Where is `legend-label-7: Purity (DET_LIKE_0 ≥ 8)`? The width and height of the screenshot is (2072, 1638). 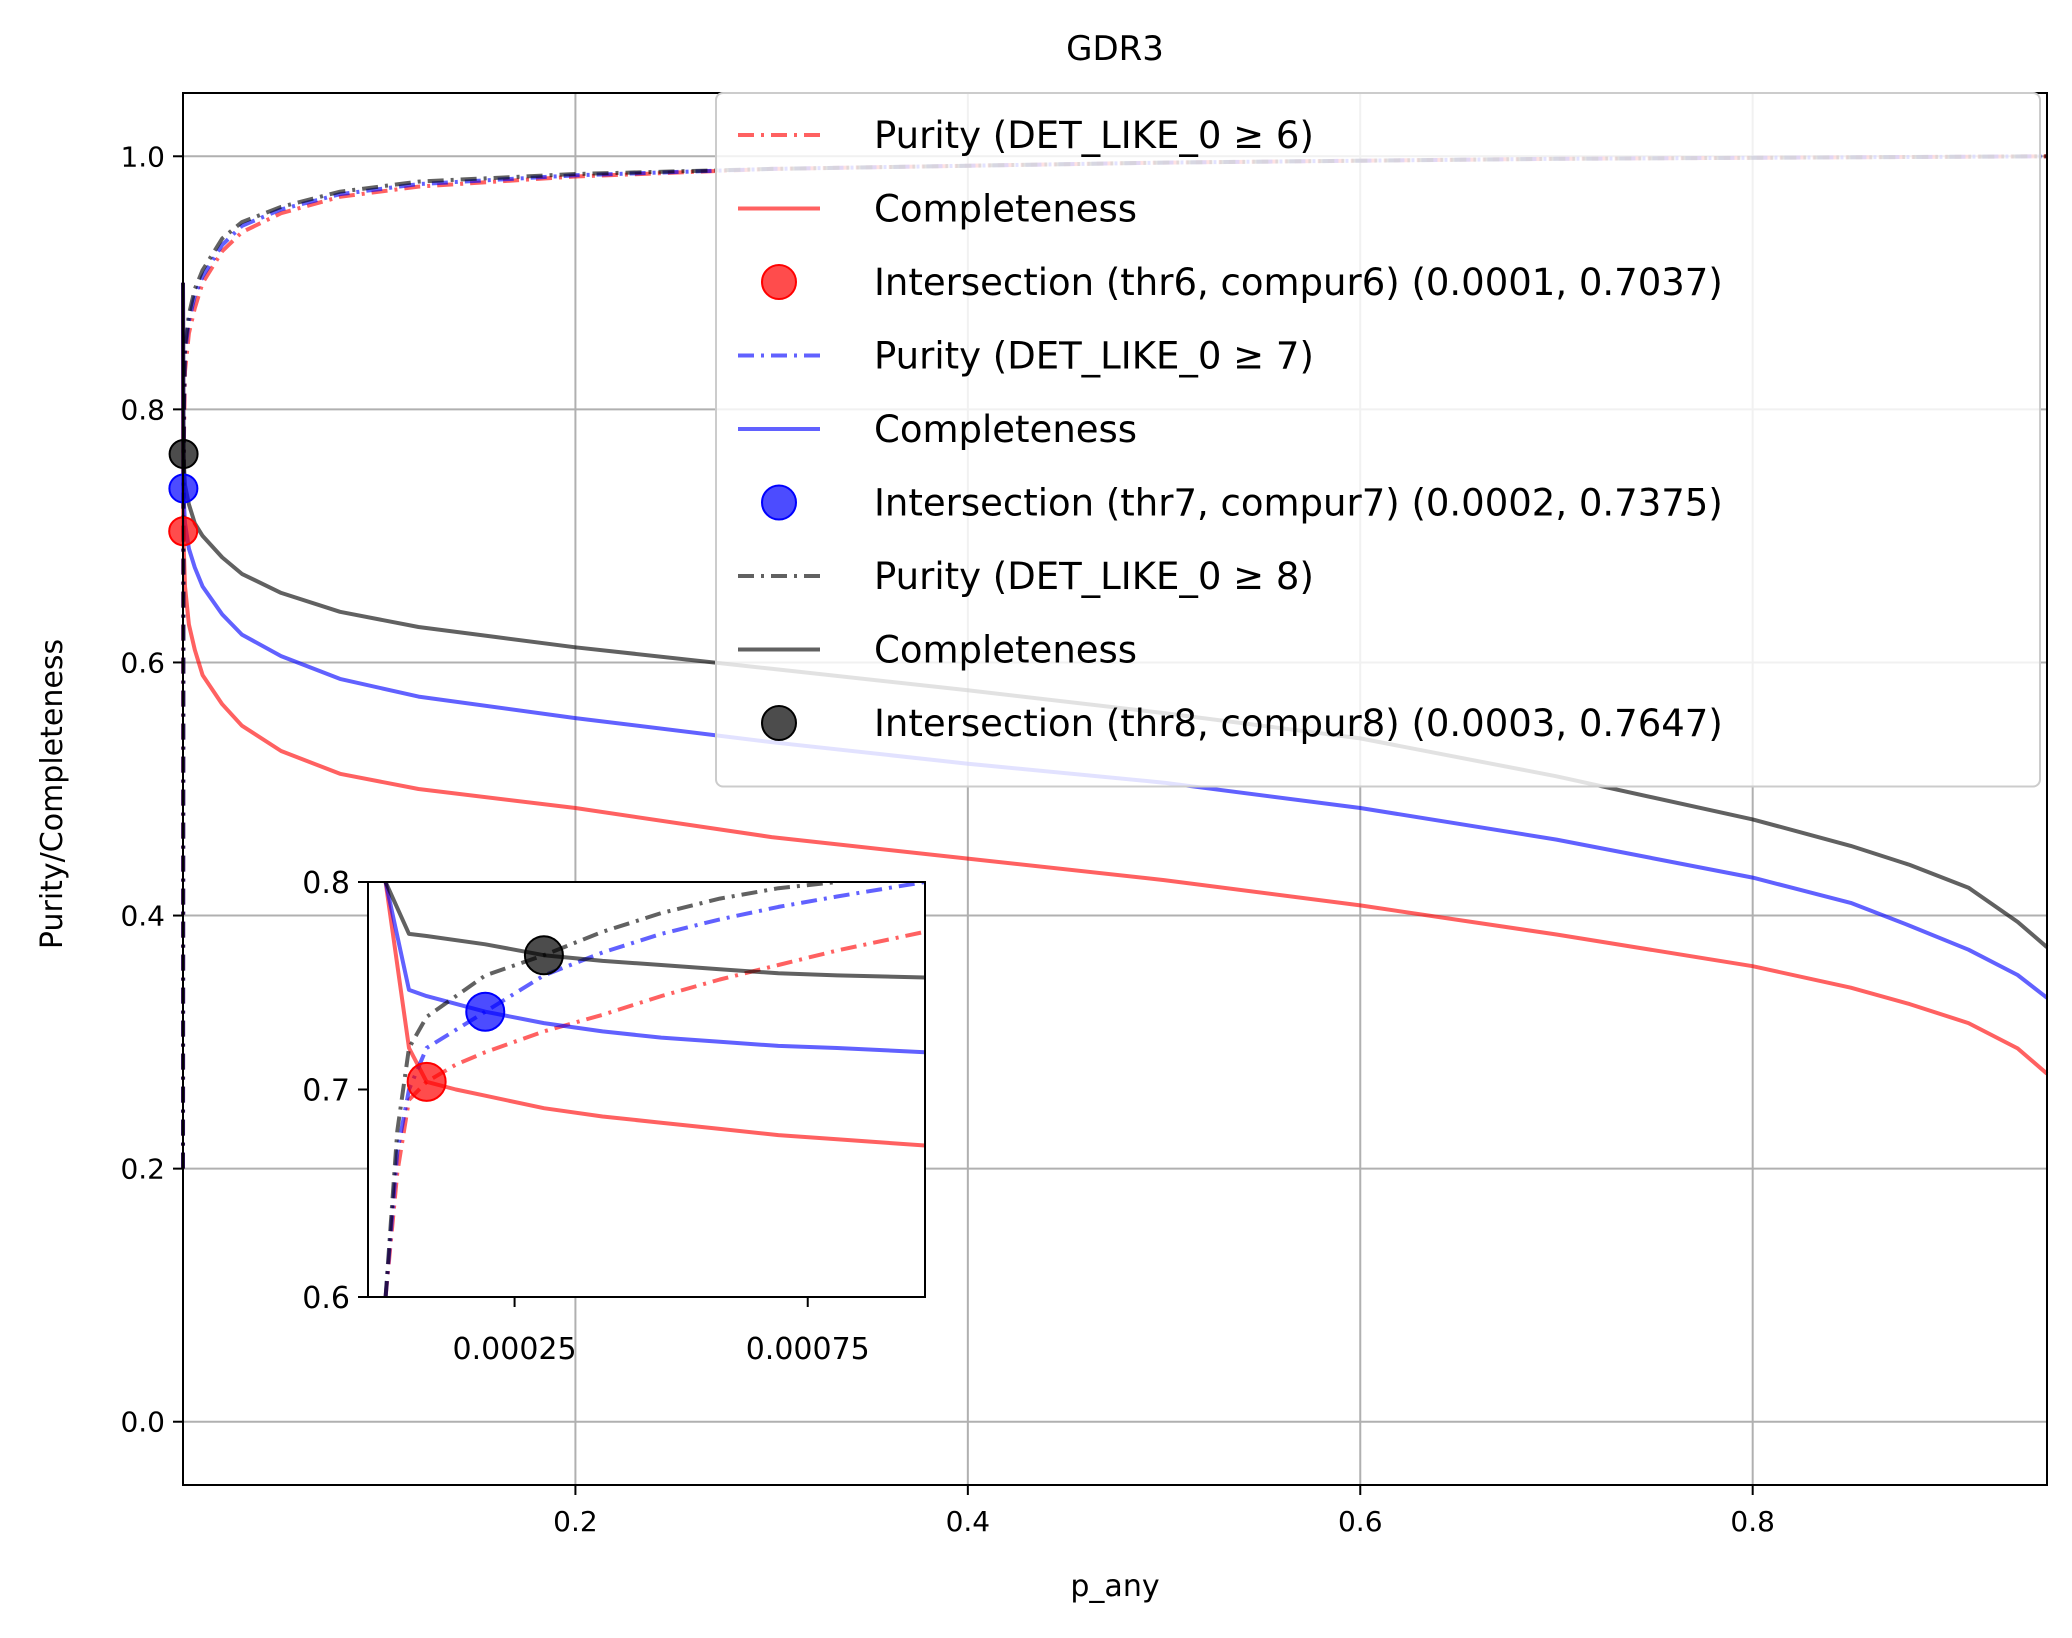
legend-label-7: Purity (DET_LIKE_0 ≥ 8) is located at coordinates (1094, 576).